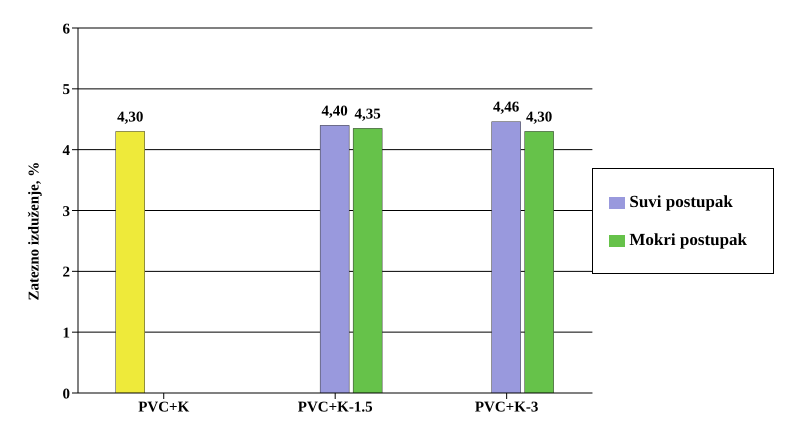 The image size is (794, 443). What do you see at coordinates (66, 333) in the screenshot?
I see `y-tick-label: 1` at bounding box center [66, 333].